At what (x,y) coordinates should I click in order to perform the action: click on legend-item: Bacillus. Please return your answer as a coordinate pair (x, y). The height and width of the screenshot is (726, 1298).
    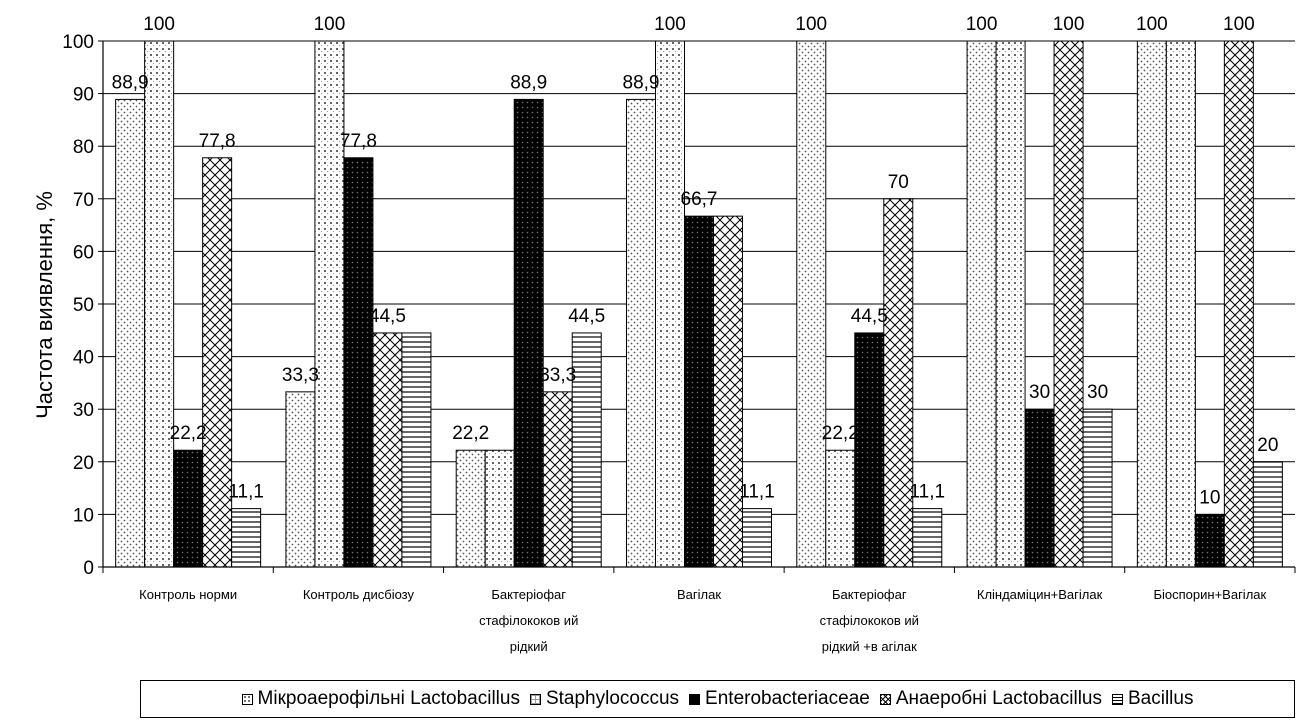
    Looking at the image, I should click on (1152, 699).